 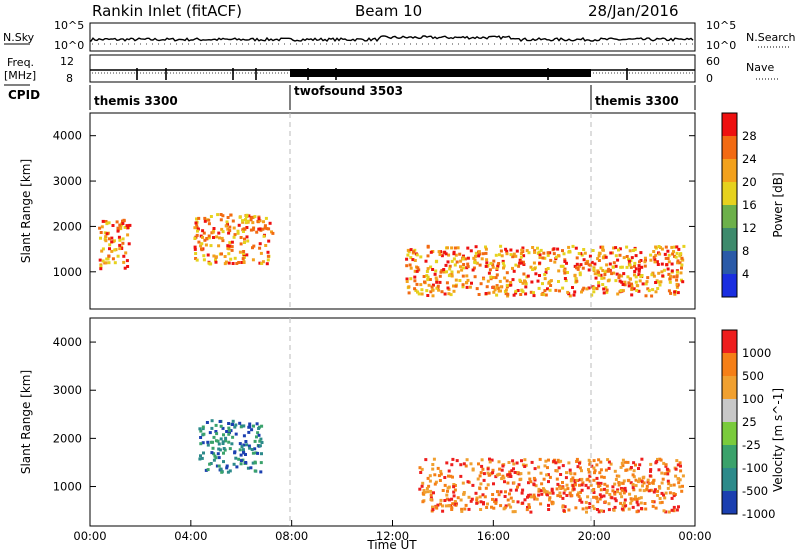 What do you see at coordinates (67, 487) in the screenshot?
I see `y-tick-label: 1000` at bounding box center [67, 487].